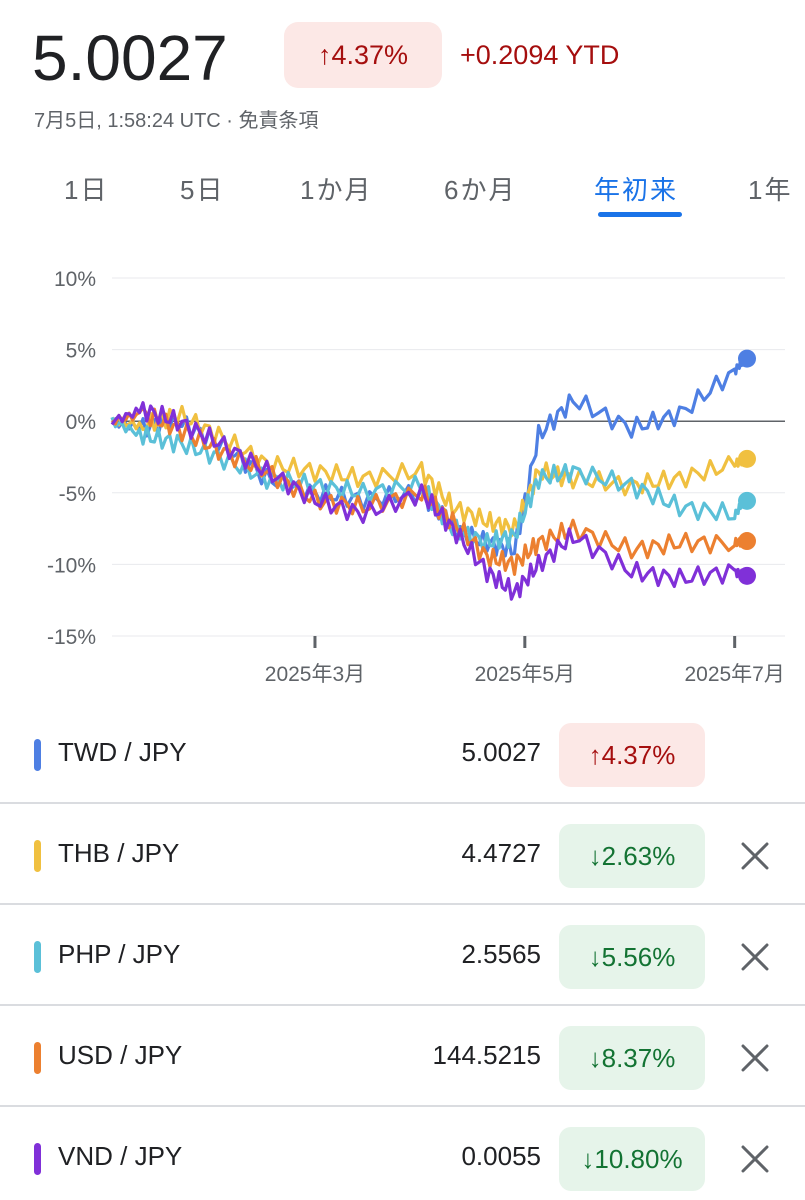 This screenshot has width=805, height=1200. I want to click on x-tick-label: 2025年5月, so click(525, 674).